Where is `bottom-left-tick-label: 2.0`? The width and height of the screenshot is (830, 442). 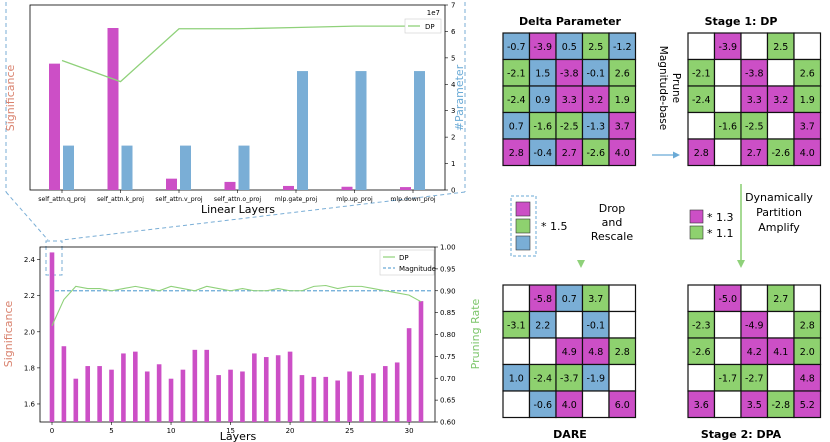 bottom-left-tick-label: 2.0 is located at coordinates (29, 332).